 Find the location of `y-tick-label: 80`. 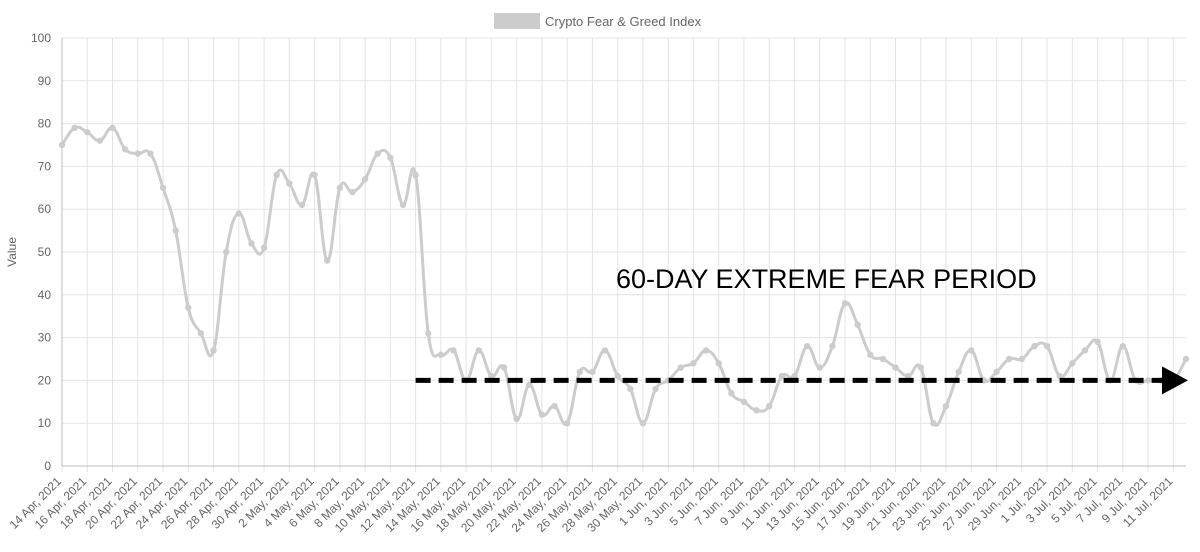

y-tick-label: 80 is located at coordinates (45, 124).